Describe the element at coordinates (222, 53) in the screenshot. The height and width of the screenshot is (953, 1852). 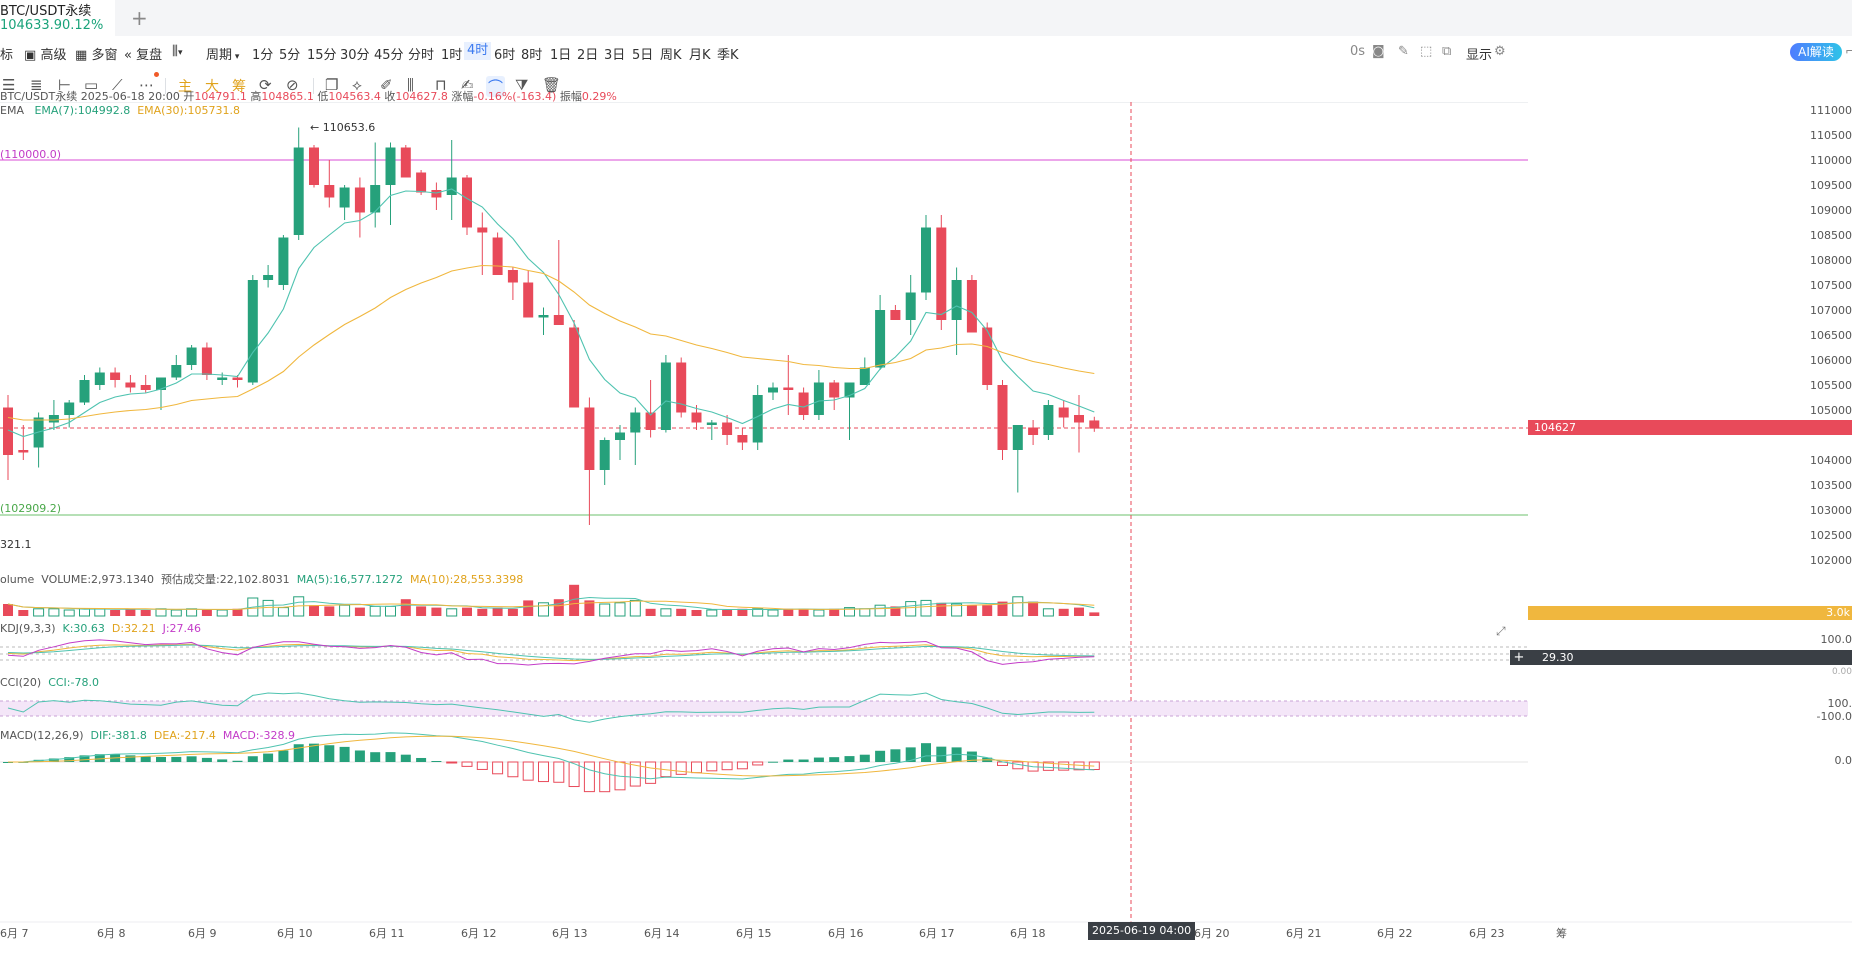
I see `period-button: 周期 ▾` at that location.